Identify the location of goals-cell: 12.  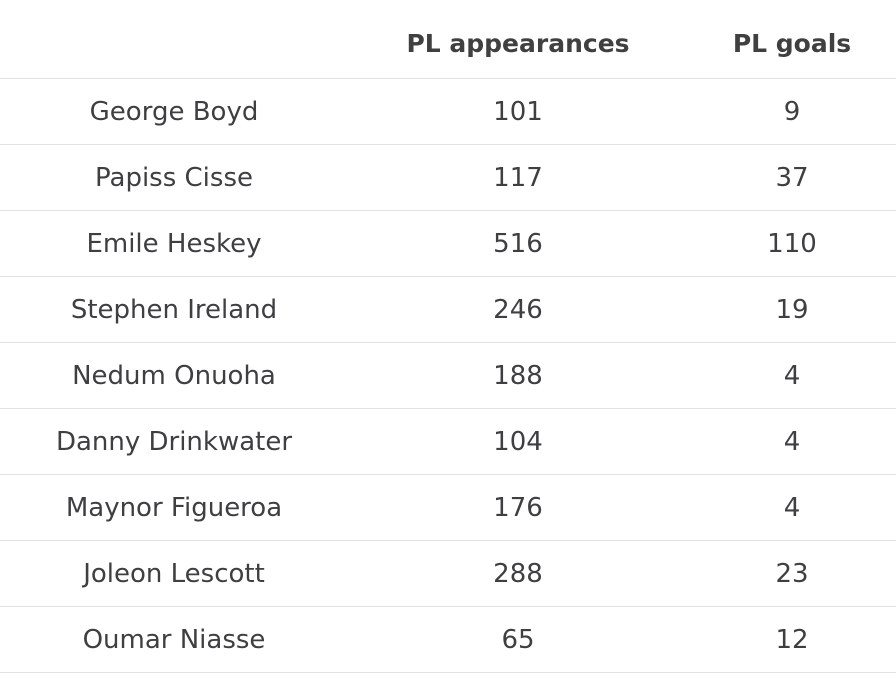
(792, 639).